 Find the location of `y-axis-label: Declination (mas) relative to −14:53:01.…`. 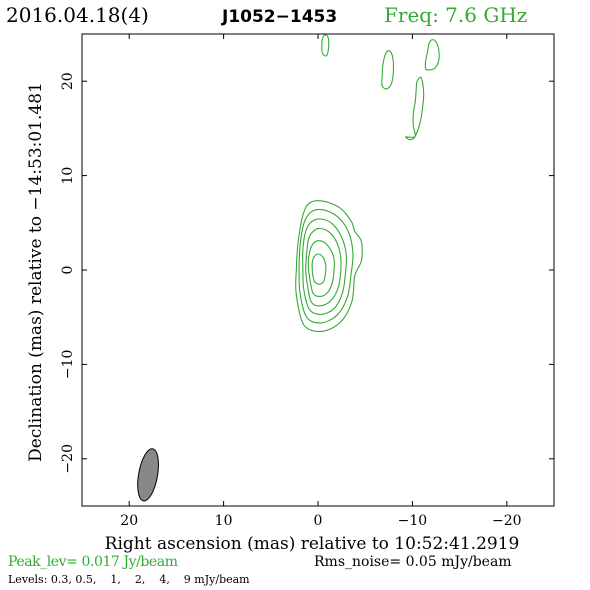

y-axis-label: Declination (mas) relative to −14:53:01.… is located at coordinates (36, 272).